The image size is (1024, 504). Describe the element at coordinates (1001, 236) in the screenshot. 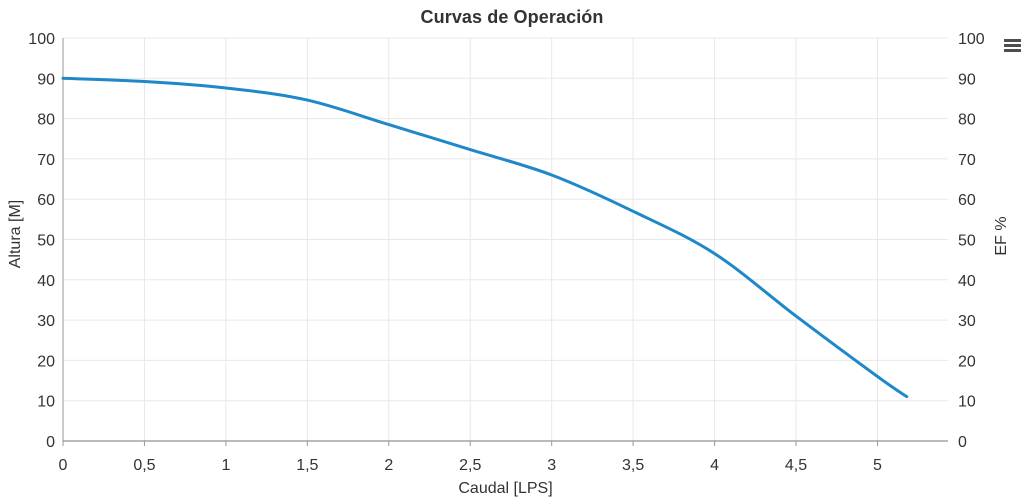

I see `y-axis-title-right: EF %` at that location.